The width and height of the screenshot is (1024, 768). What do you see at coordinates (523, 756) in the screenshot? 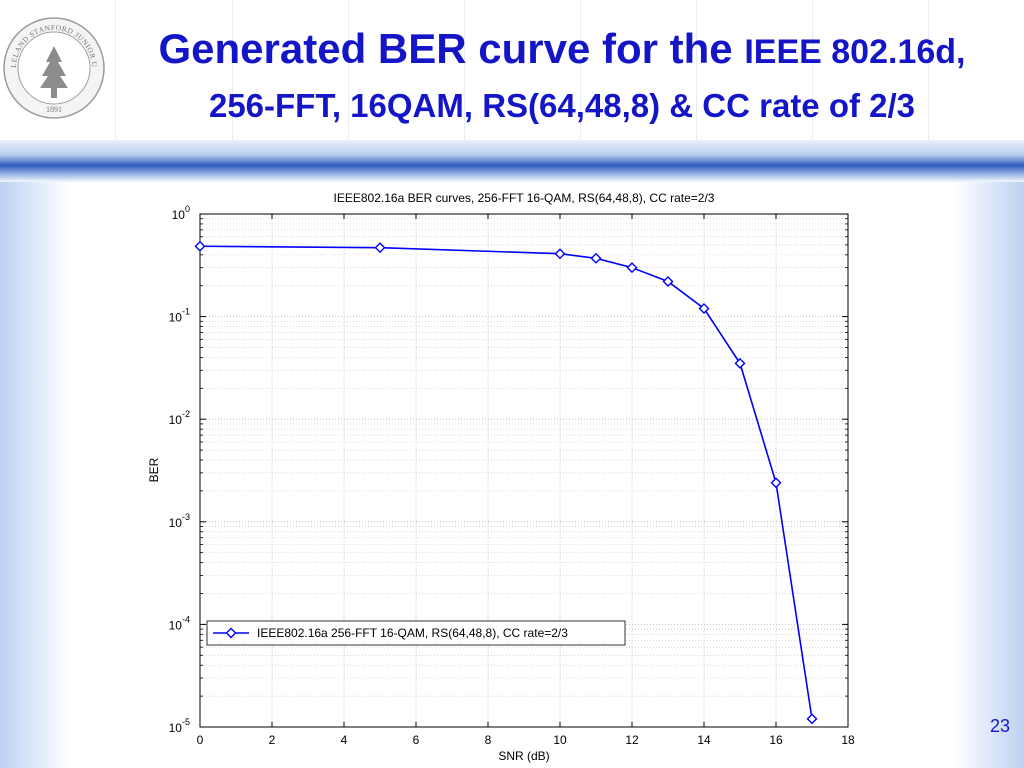
I see `x-axis-label: SNR (dB)` at bounding box center [523, 756].